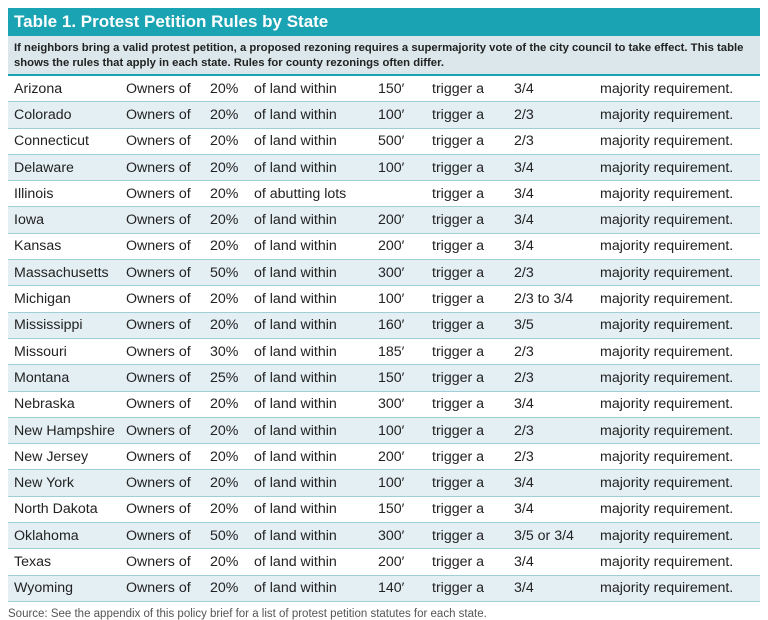 The height and width of the screenshot is (620, 768). What do you see at coordinates (405, 273) in the screenshot?
I see `distance-cell: 300′` at bounding box center [405, 273].